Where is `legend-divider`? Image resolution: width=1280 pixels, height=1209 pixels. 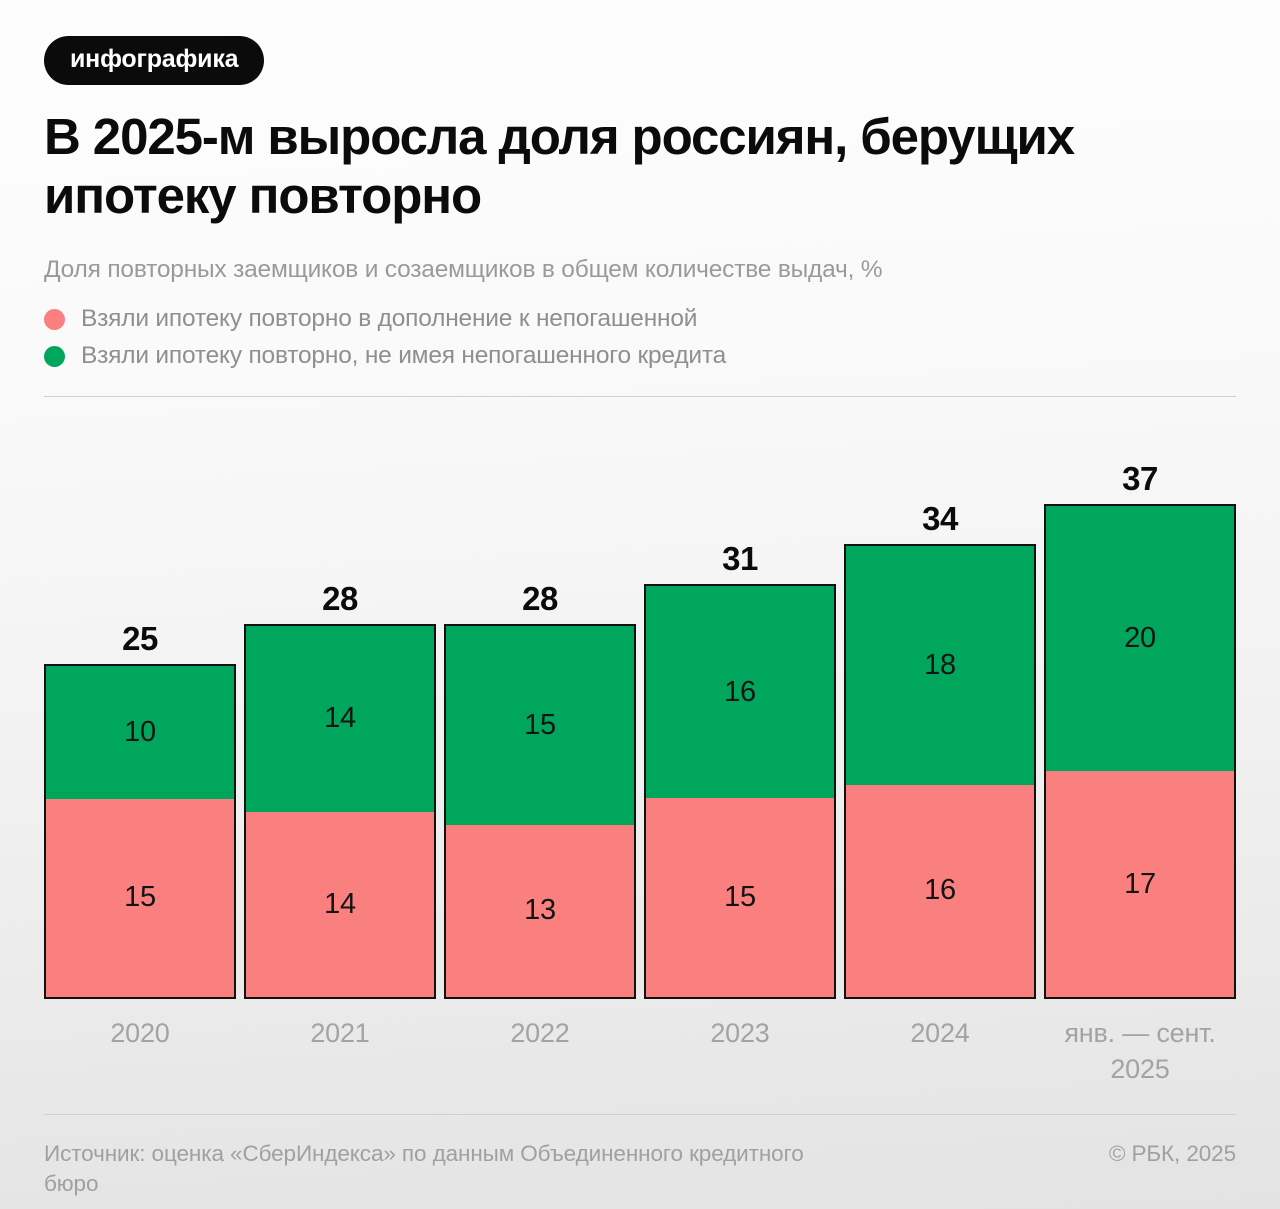
legend-divider is located at coordinates (640, 396).